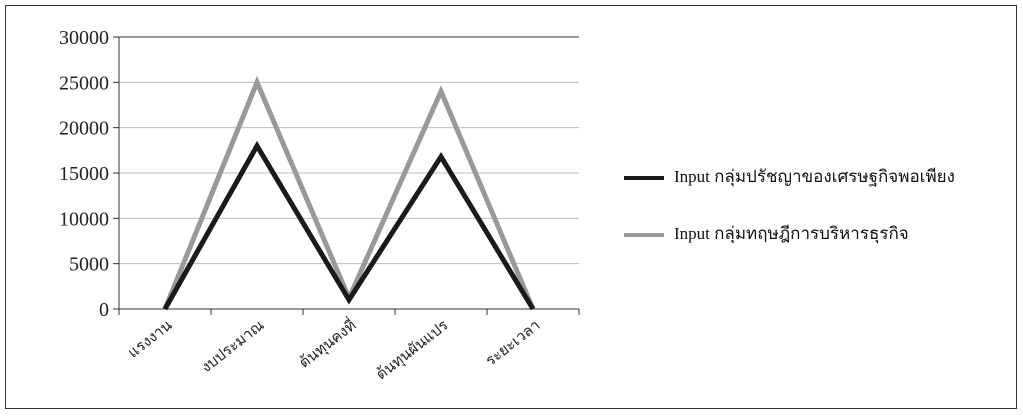 The width and height of the screenshot is (1023, 416). What do you see at coordinates (84, 83) in the screenshot?
I see `y-tick-label: 25000` at bounding box center [84, 83].